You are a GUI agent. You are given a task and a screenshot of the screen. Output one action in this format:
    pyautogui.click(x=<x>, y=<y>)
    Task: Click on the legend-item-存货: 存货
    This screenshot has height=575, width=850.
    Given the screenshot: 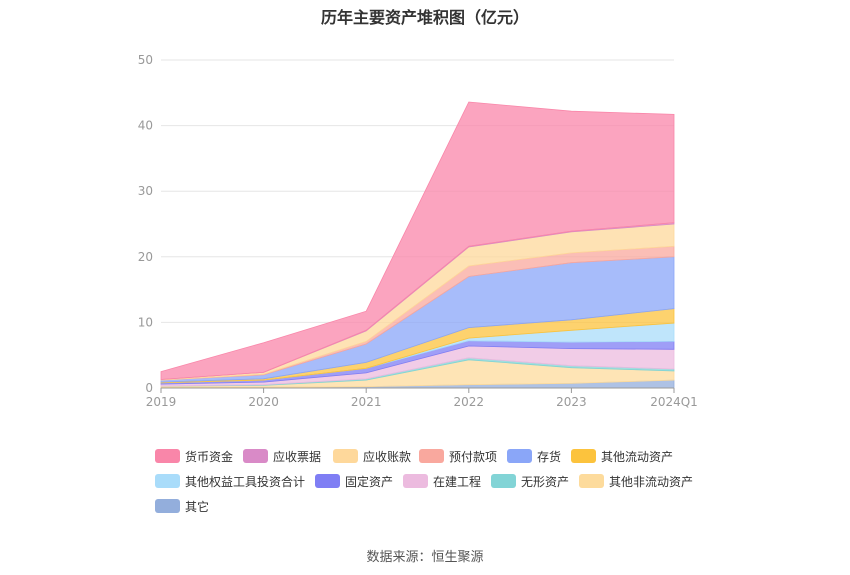 What is the action you would take?
    pyautogui.click(x=534, y=456)
    